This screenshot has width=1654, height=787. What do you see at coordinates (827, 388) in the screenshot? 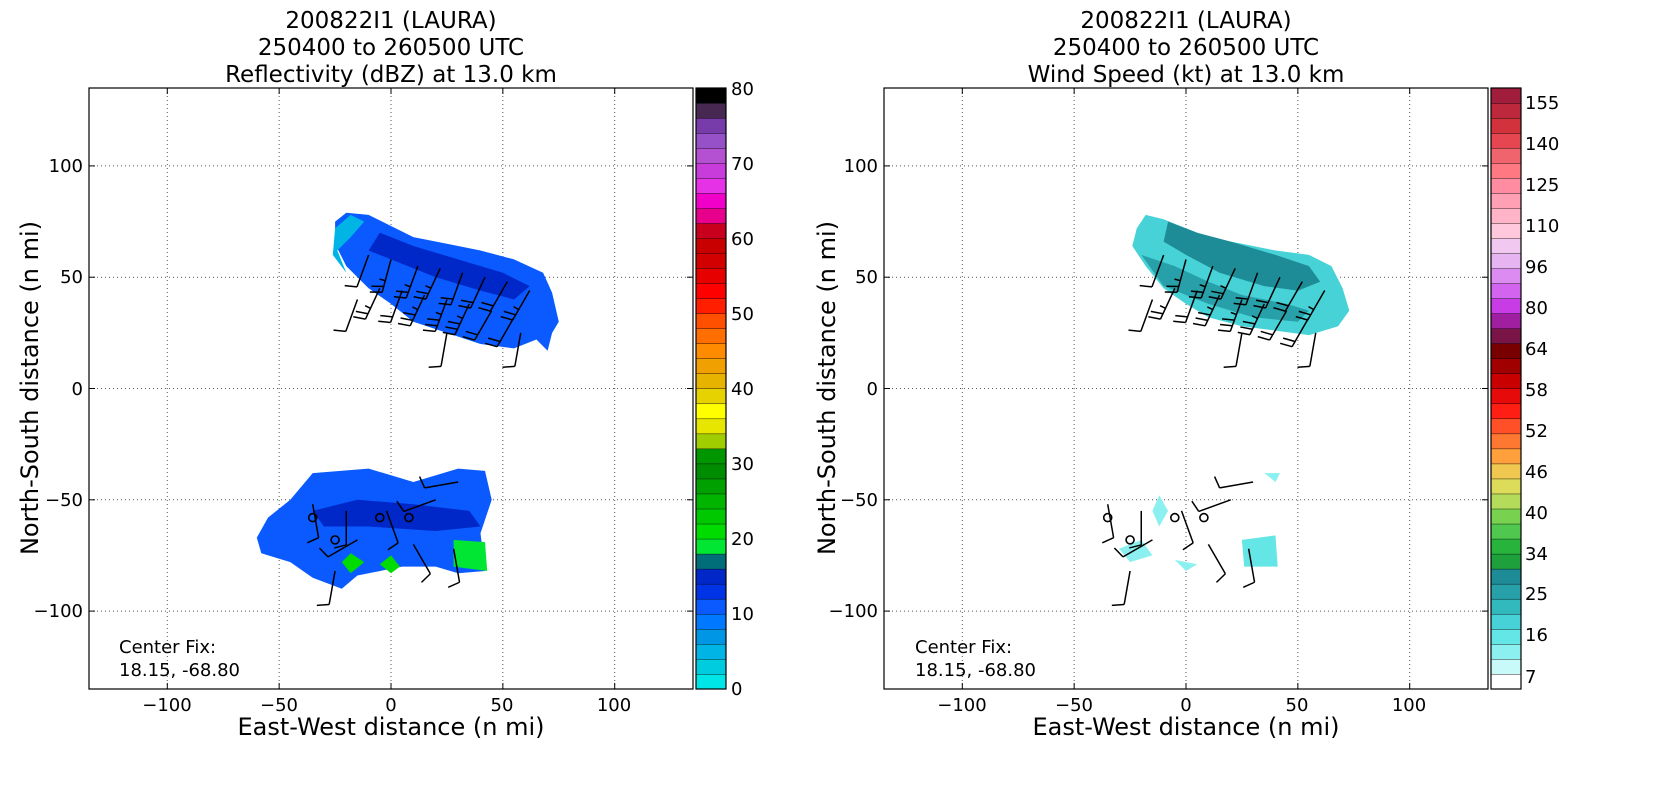
I see `wind-y-axis-label: North-South distance (n mi)` at bounding box center [827, 388].